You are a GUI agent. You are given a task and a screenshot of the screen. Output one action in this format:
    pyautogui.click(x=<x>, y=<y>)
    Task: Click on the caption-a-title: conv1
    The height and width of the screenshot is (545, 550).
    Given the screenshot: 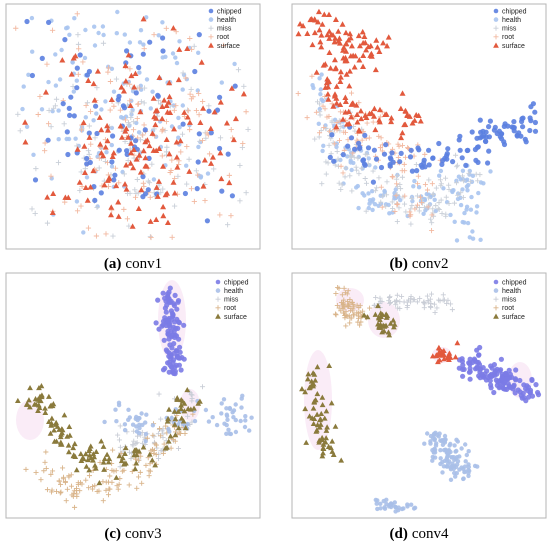 What is the action you would take?
    pyautogui.click(x=143, y=264)
    